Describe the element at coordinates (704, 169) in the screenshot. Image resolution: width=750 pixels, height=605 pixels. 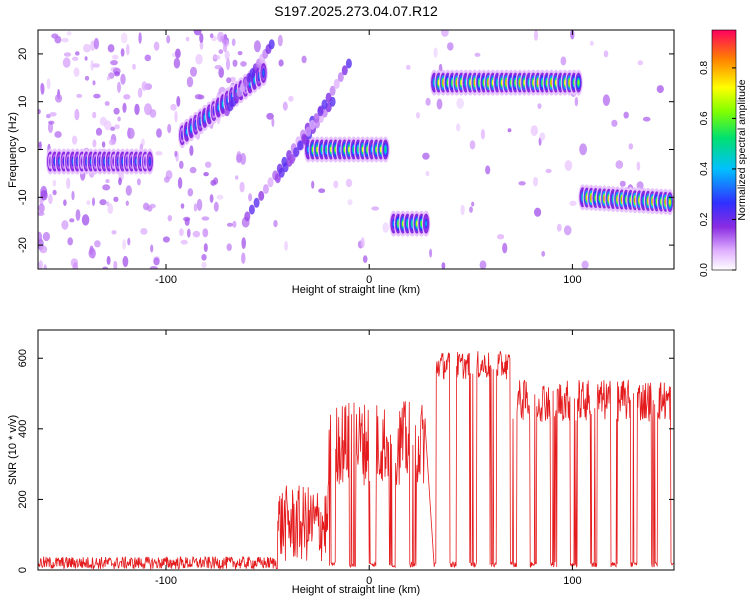
I see `colorbar-tick-label: 0.4` at that location.